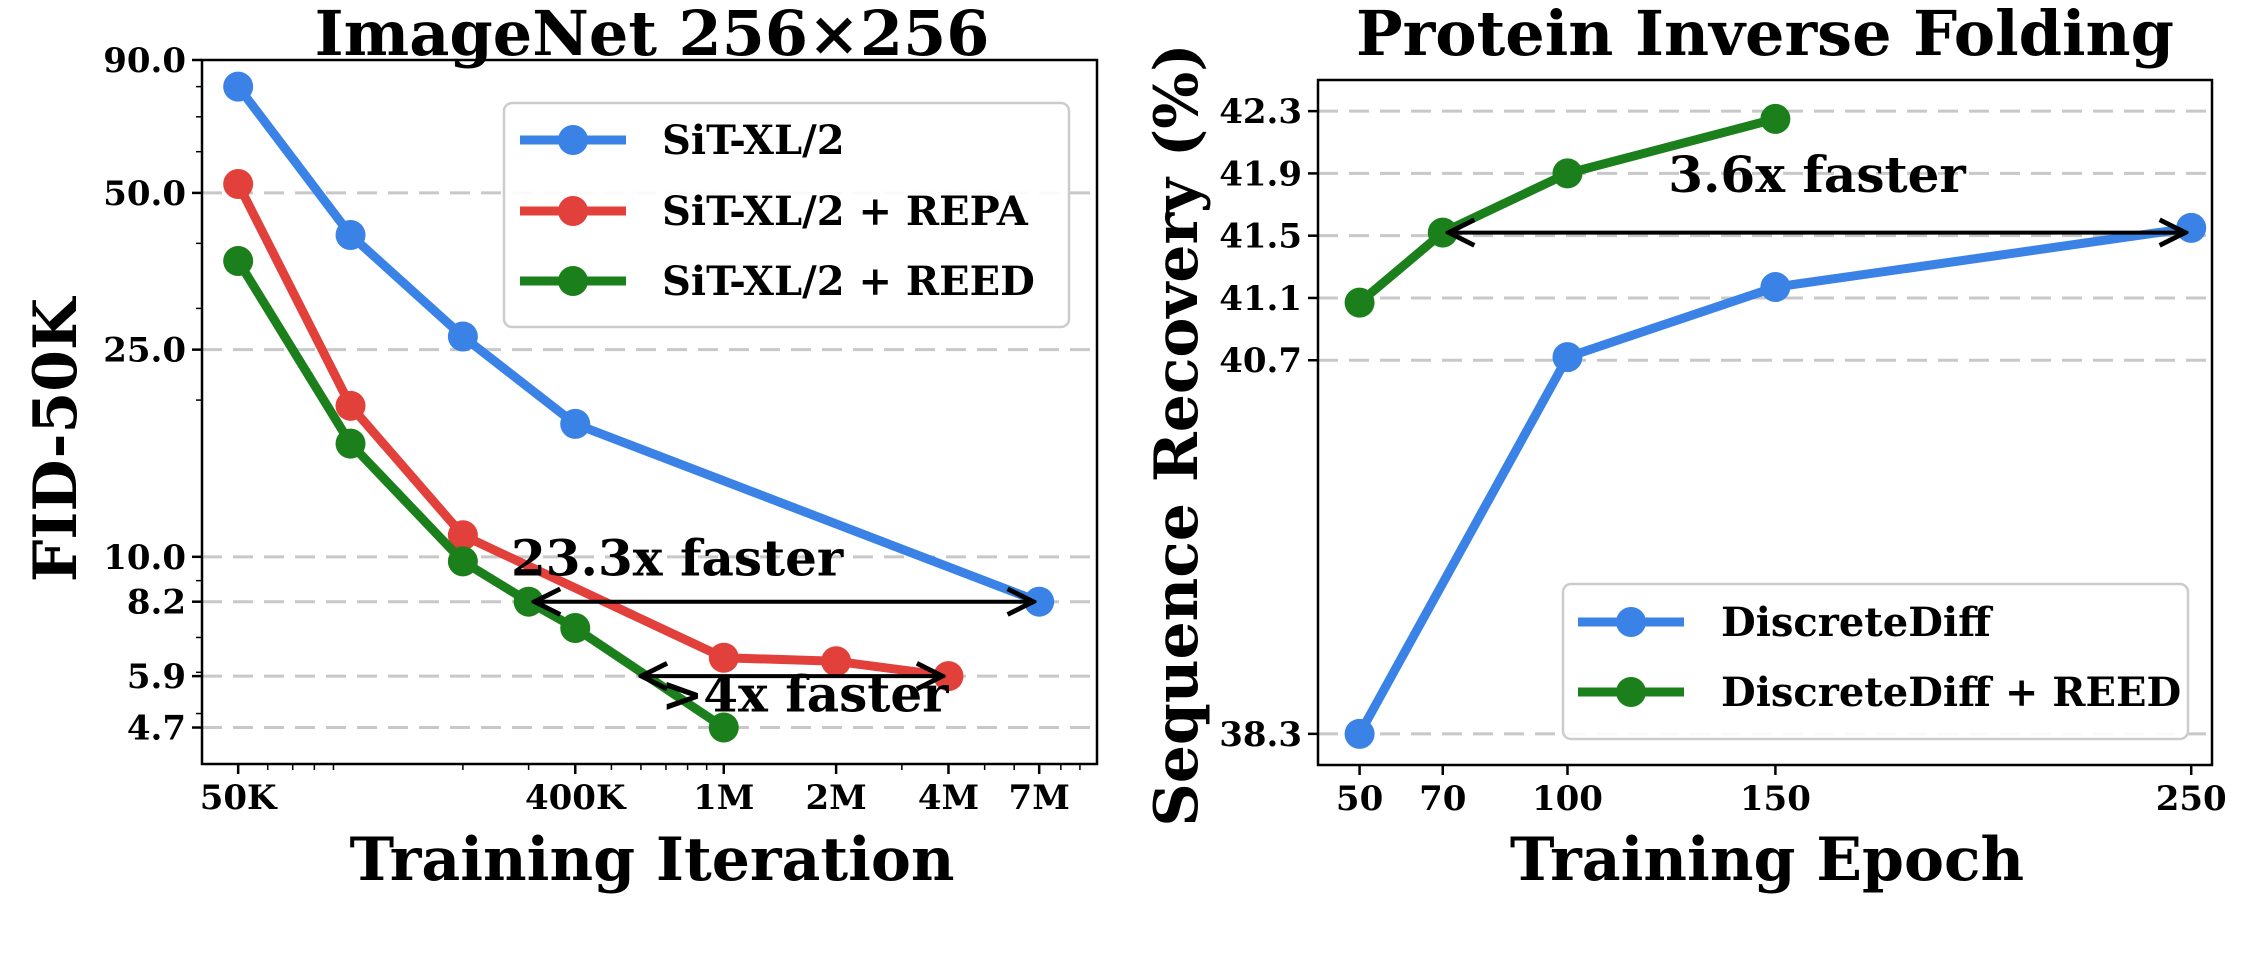 This screenshot has width=2244, height=964. I want to click on y-tick-label: 38.3, so click(1260, 735).